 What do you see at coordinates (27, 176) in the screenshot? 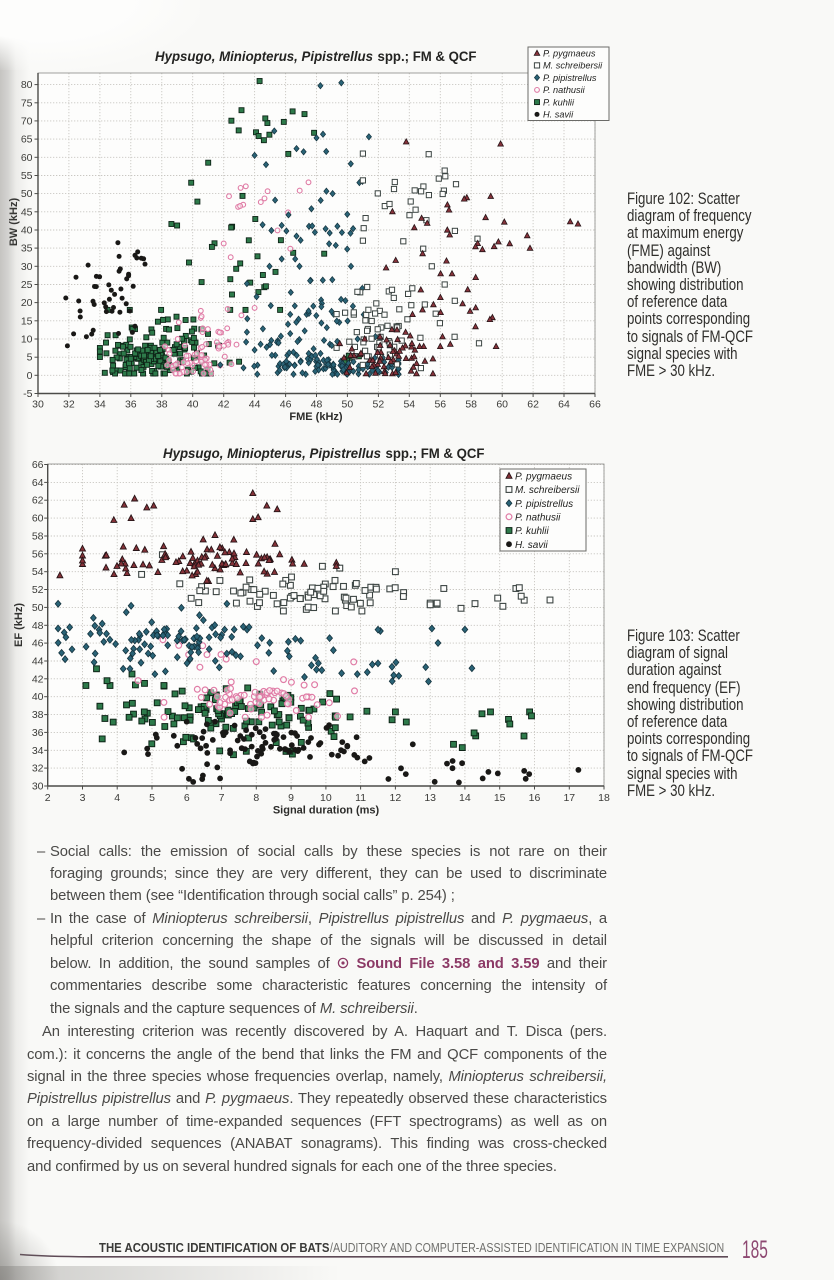
I see `svg-text: 55` at bounding box center [27, 176].